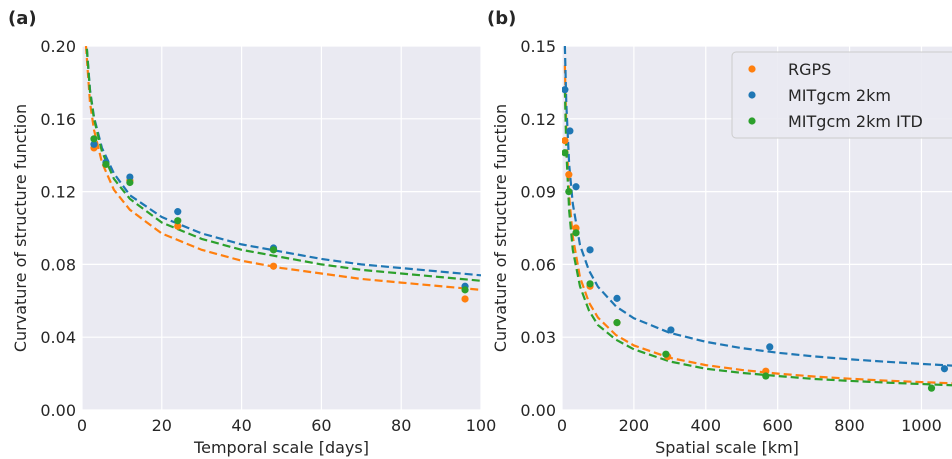 The height and width of the screenshot is (459, 952). I want to click on y-tick-label: 0.09, so click(538, 192).